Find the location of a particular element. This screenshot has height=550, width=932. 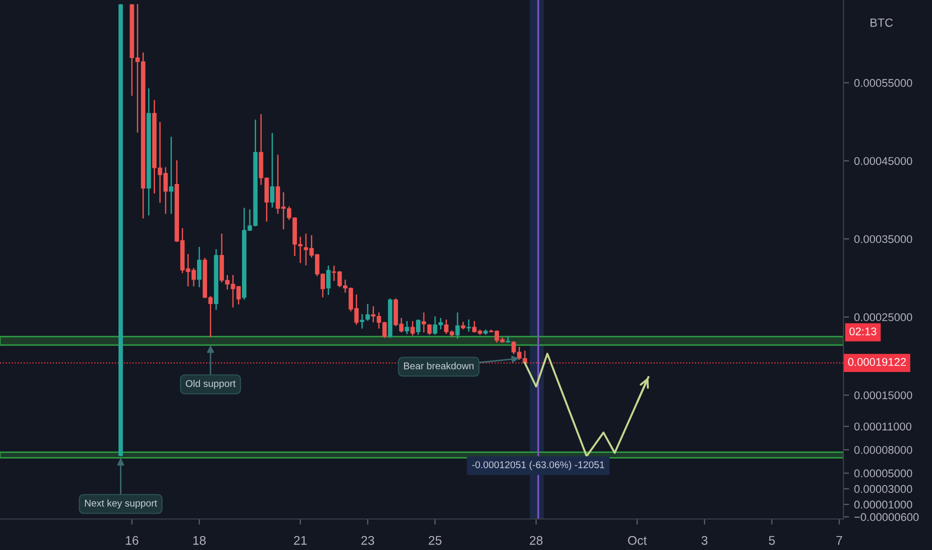

x-tick-label: 28 is located at coordinates (536, 540).